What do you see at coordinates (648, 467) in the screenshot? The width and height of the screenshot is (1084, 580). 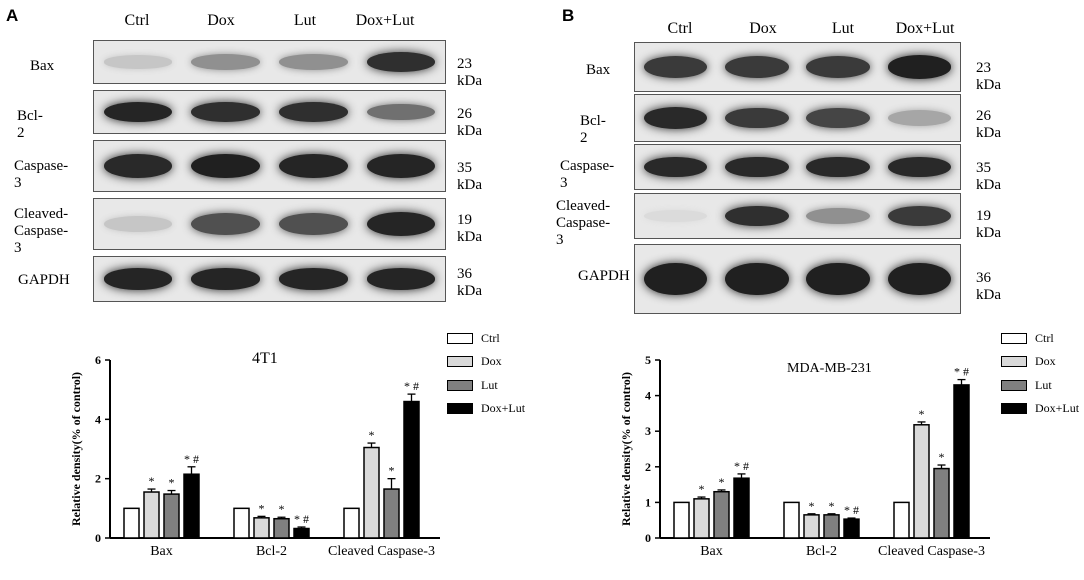 I see `y-tick-label: 2` at bounding box center [648, 467].